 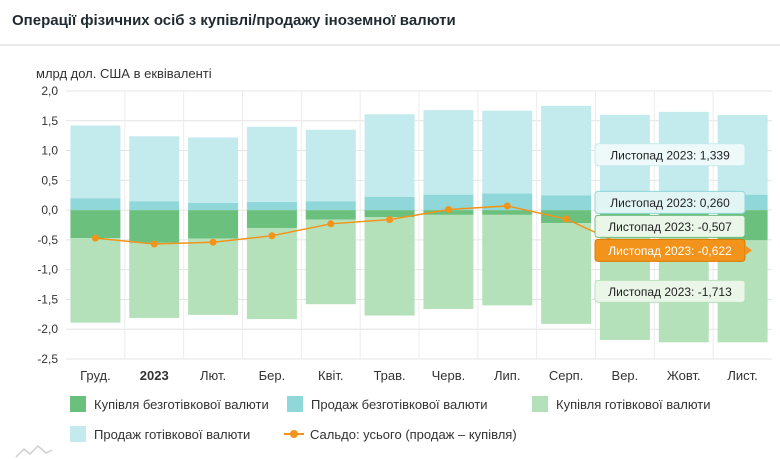 What do you see at coordinates (49, 91) in the screenshot?
I see `y-tick-label: 2,0` at bounding box center [49, 91].